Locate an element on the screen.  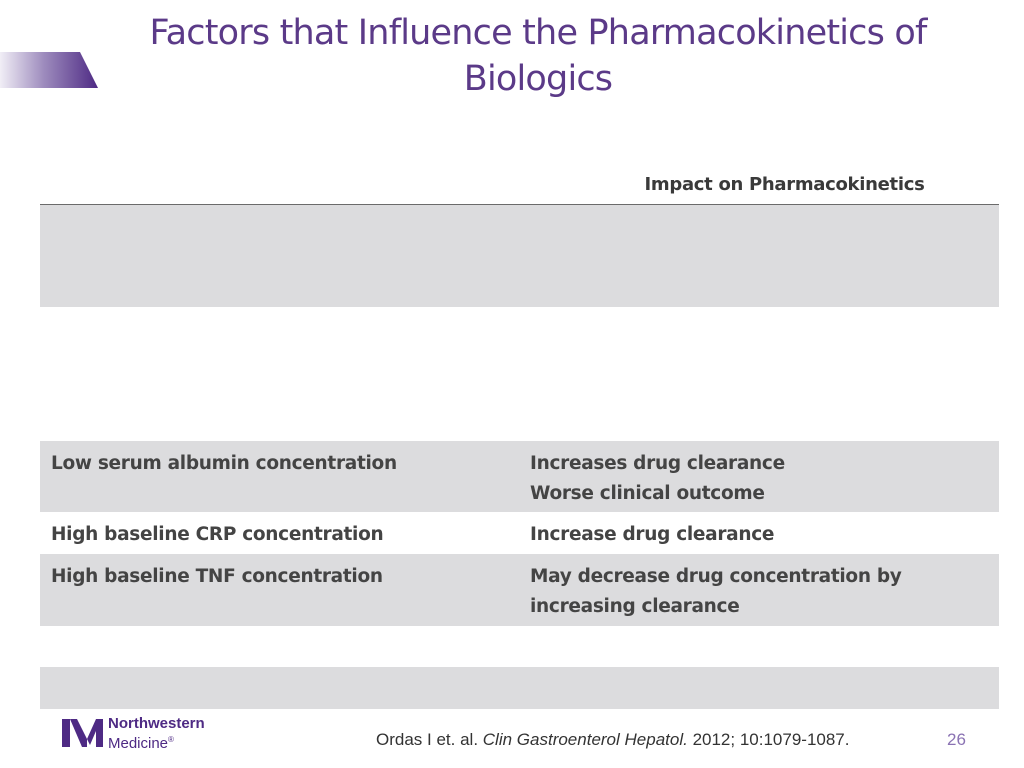
page-number: 26 is located at coordinates (956, 739).